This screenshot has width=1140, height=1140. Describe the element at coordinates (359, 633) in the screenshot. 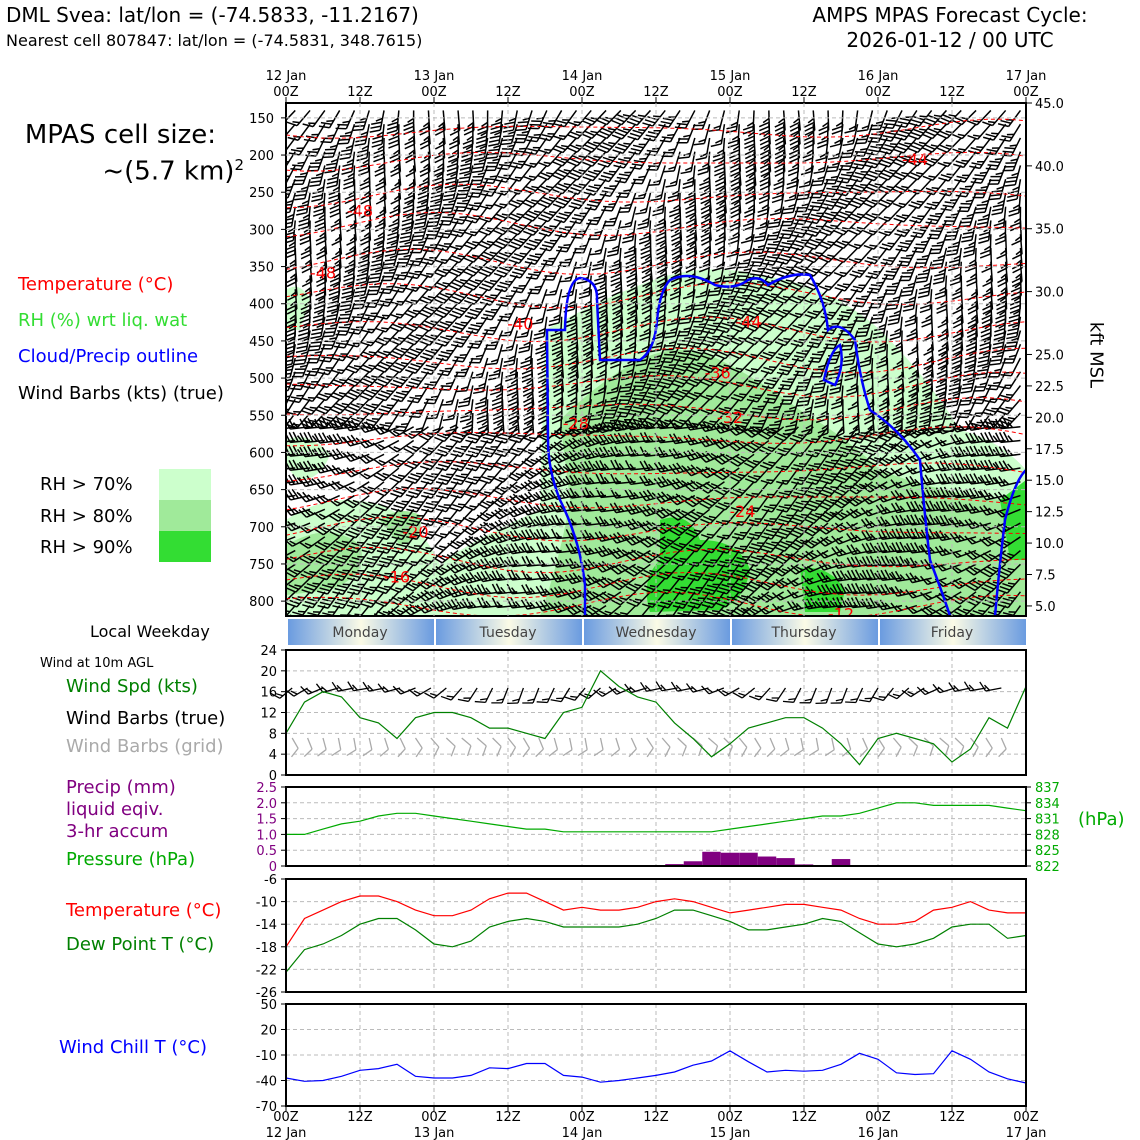

I see `weekday-label: Monday` at that location.